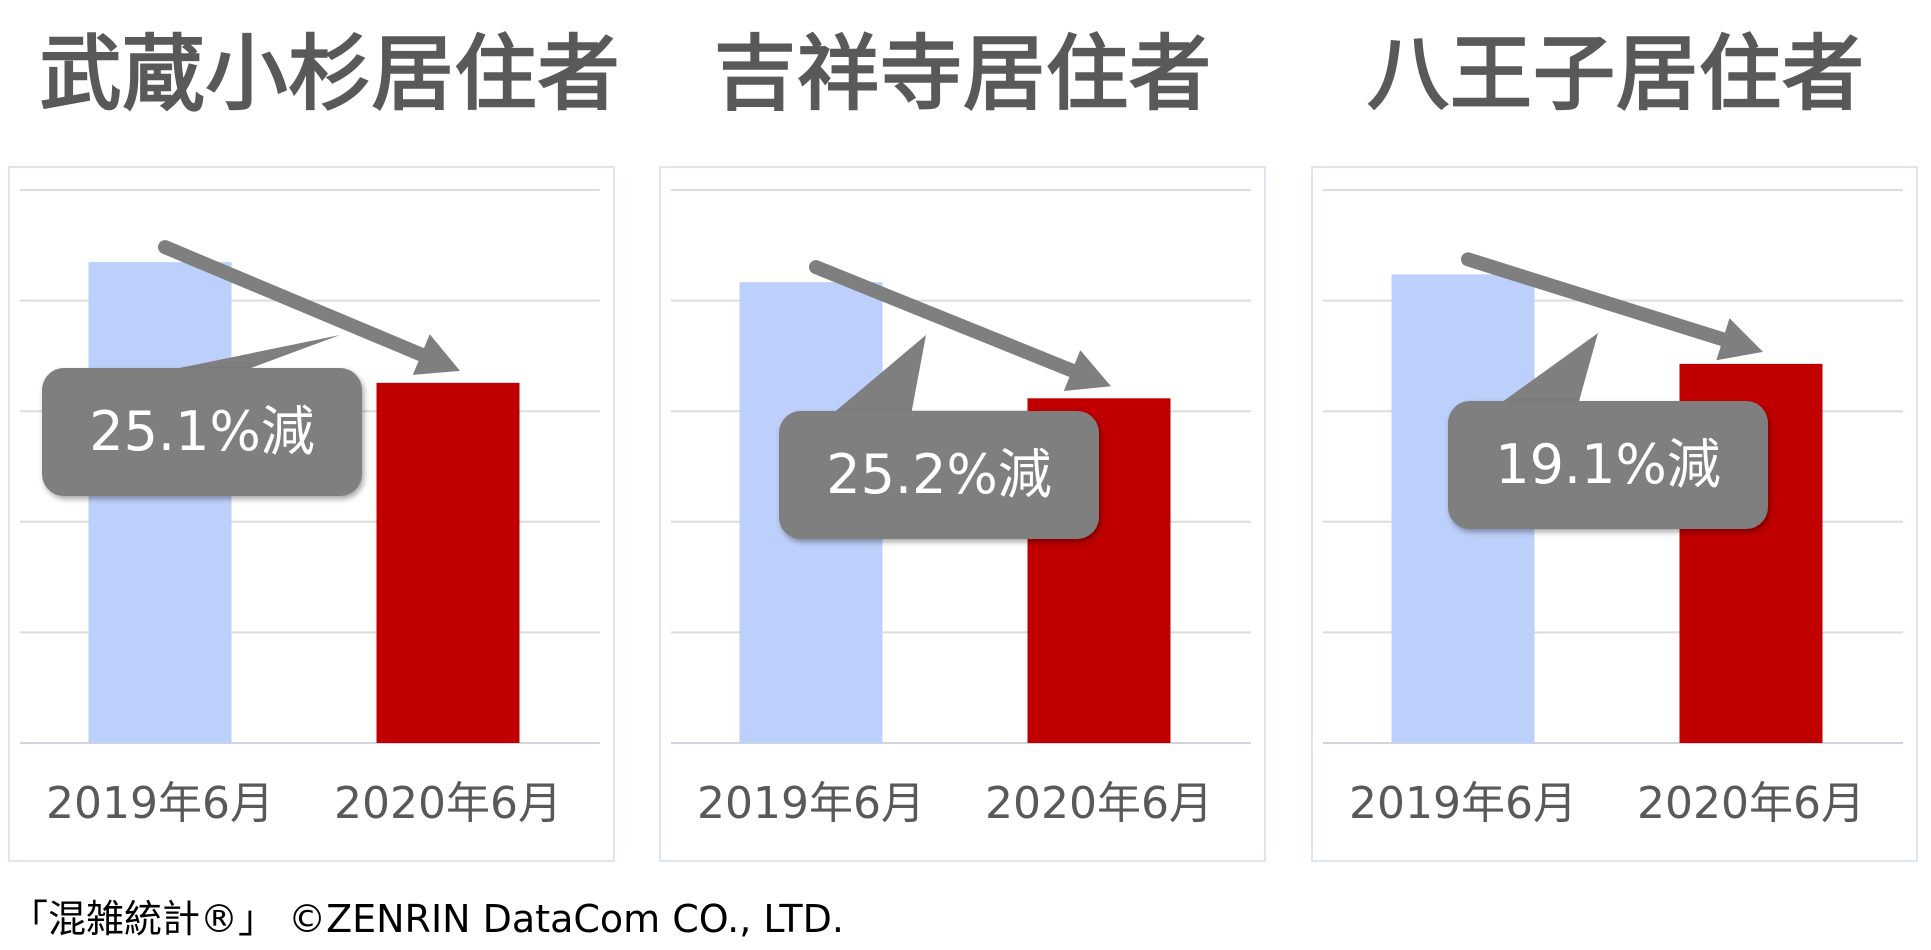  I want to click on callout: 25.2%減, so click(939, 437).